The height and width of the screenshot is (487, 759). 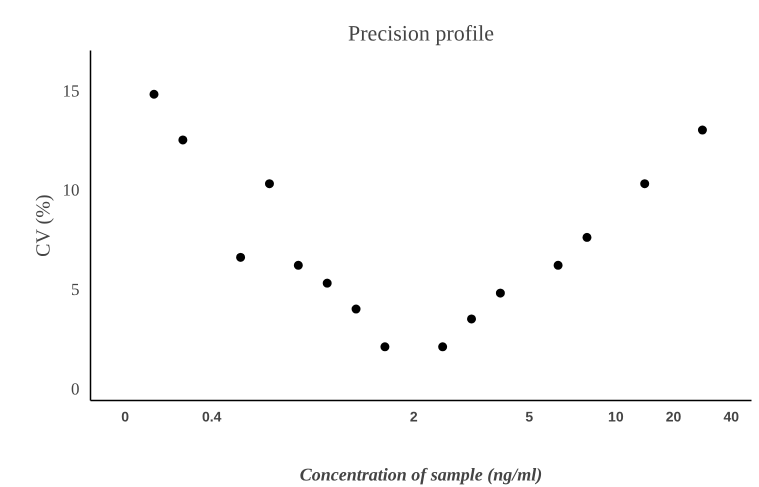 What do you see at coordinates (71, 90) in the screenshot?
I see `y-tick-label: 15` at bounding box center [71, 90].